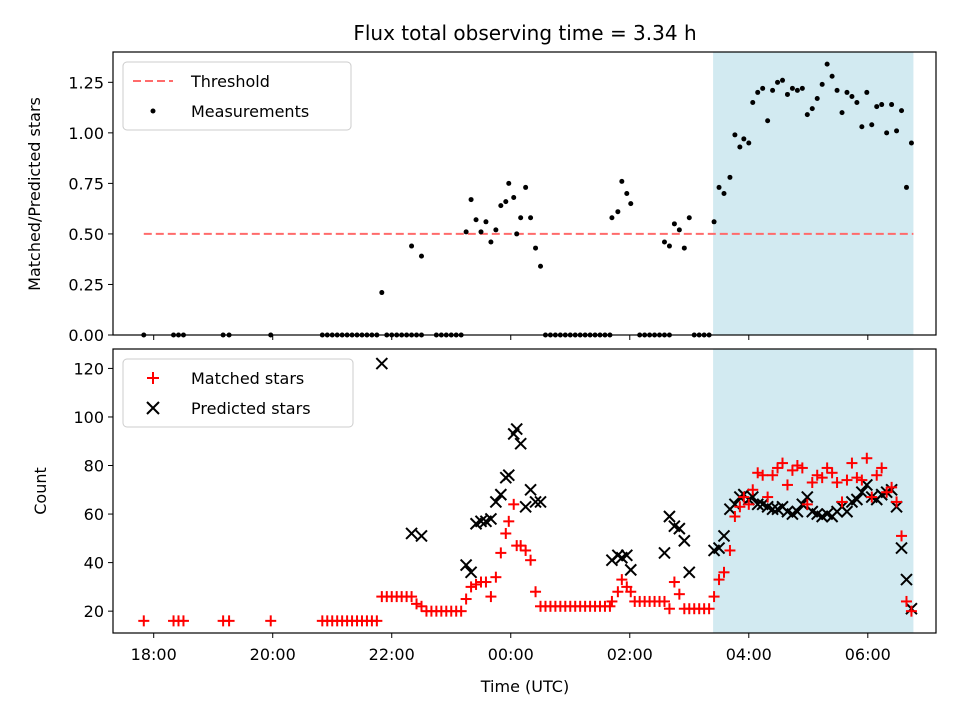  Describe the element at coordinates (238, 393) in the screenshot. I see `bottom-legend: Matched stars Predicted stars` at that location.